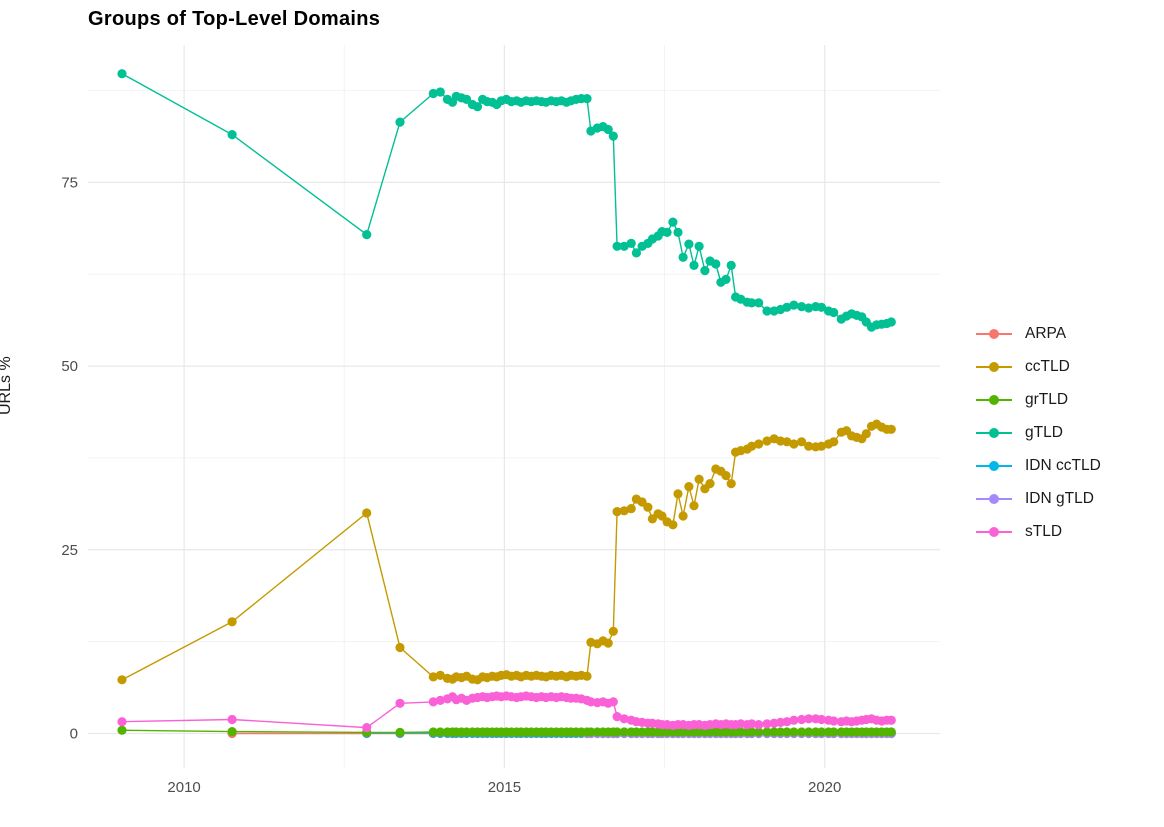  Describe the element at coordinates (1038, 366) in the screenshot. I see `legend-entry-ccTLD: ccTLD` at that location.